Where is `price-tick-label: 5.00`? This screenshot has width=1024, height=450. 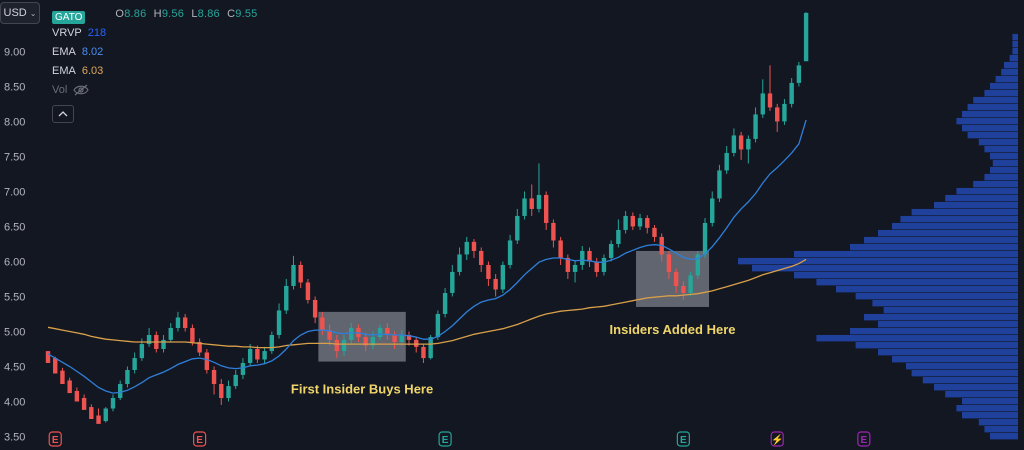
price-tick-label: 5.00 is located at coordinates (14, 332).